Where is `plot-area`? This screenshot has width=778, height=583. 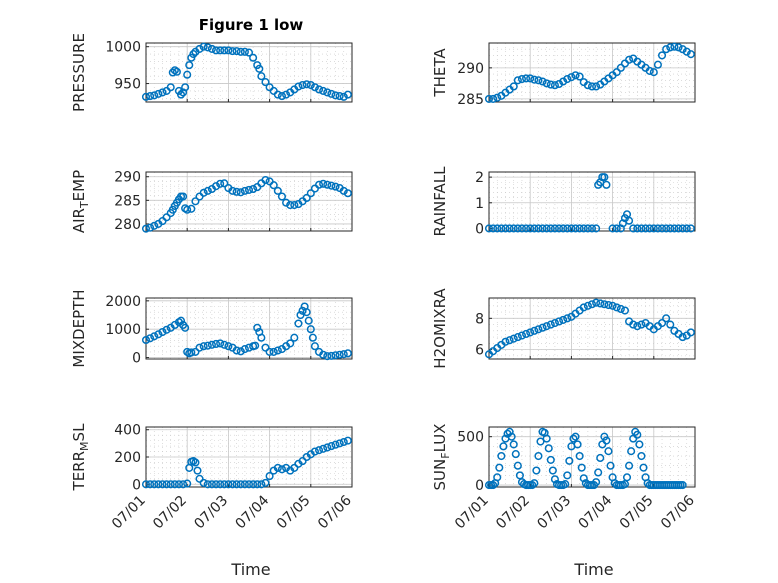 plot-area is located at coordinates (592, 201).